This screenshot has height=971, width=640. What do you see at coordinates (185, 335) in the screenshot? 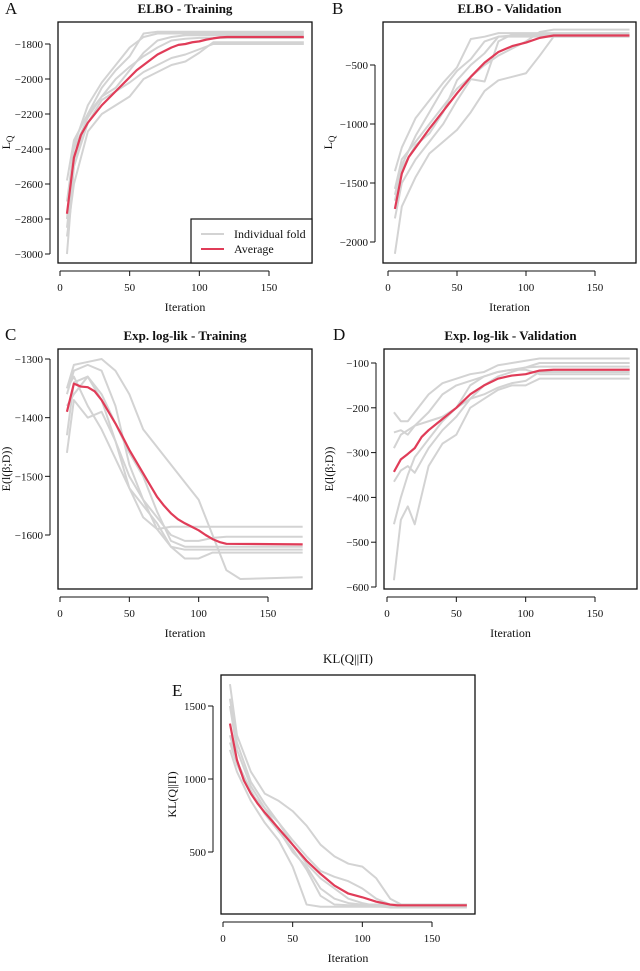
I see `chart-title: Exp. log-lik - Training` at bounding box center [185, 335].